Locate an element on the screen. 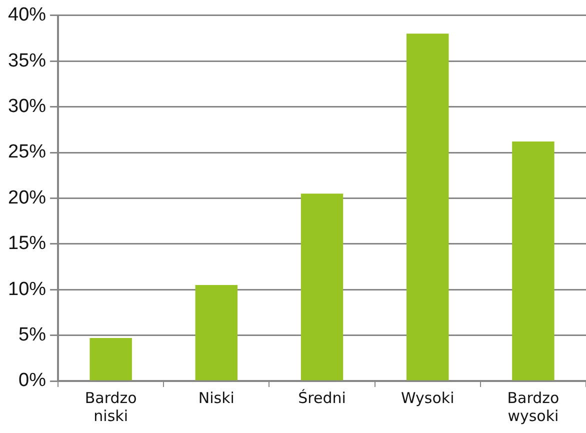  y-tick-label: 35% is located at coordinates (27, 61).